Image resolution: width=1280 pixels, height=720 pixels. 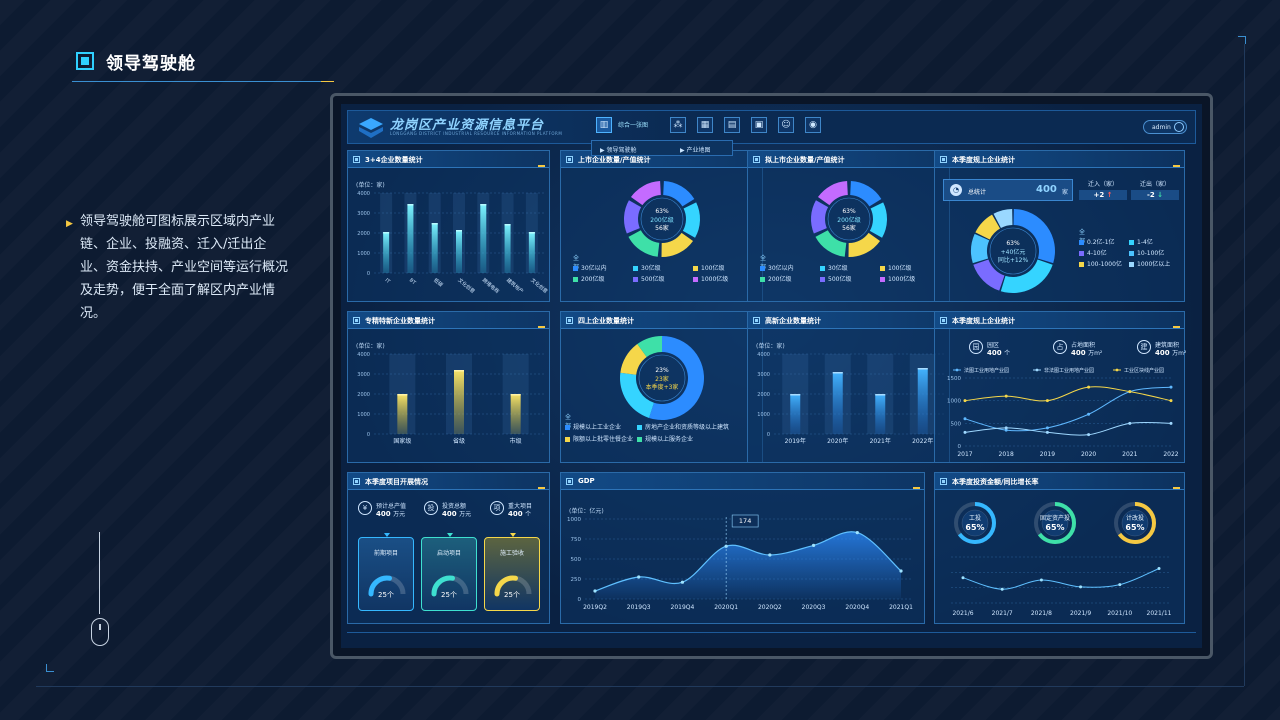 What do you see at coordinates (665, 438) in the screenshot?
I see `legend-item: 规模以上服务企业` at bounding box center [665, 438].